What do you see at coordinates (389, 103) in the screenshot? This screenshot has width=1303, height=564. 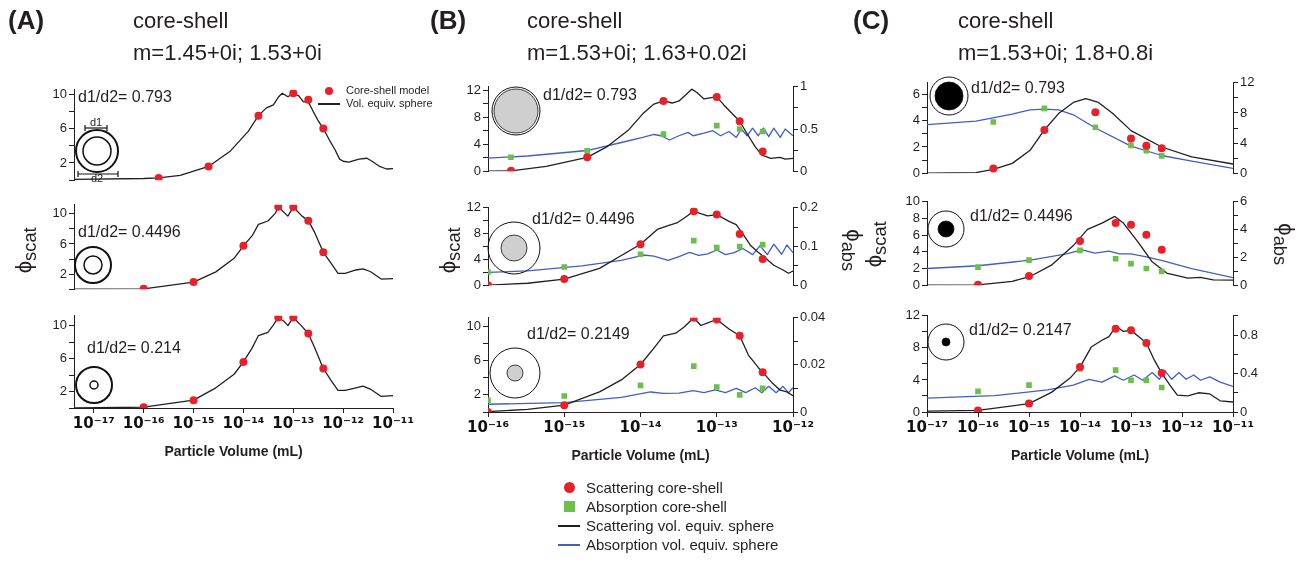 I see `legend-label: Vol. equiv. sphere` at bounding box center [389, 103].